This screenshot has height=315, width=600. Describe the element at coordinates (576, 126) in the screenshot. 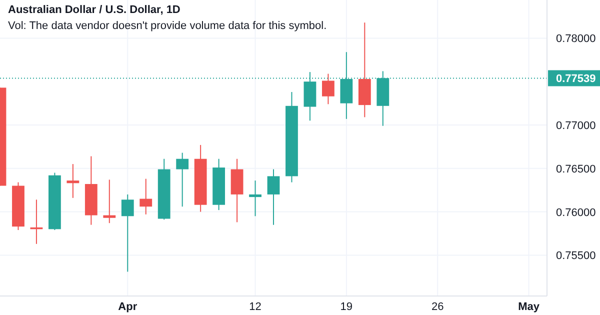

I see `y-tick-label: 0.77000` at that location.